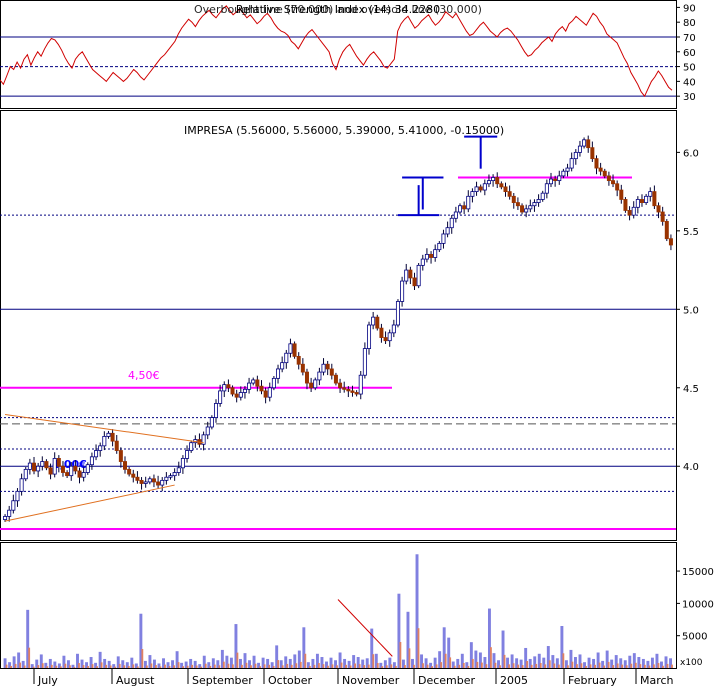 This screenshot has width=724, height=692. Describe the element at coordinates (689, 68) in the screenshot. I see `rsi-tick-label: 50` at that location.